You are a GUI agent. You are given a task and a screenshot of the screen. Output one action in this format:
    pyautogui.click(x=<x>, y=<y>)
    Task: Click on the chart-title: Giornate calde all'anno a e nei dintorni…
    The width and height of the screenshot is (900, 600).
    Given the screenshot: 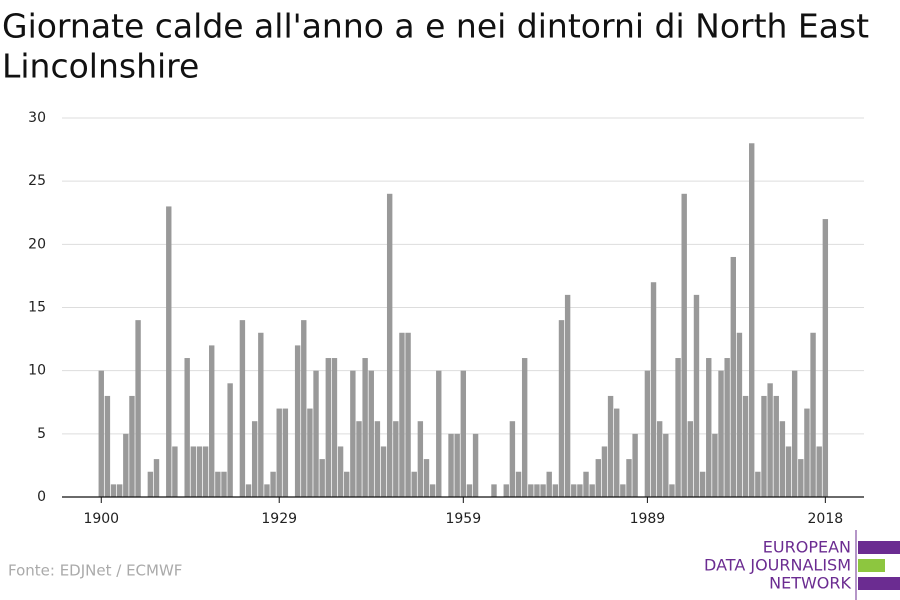 What is the action you would take?
    pyautogui.click(x=435, y=26)
    